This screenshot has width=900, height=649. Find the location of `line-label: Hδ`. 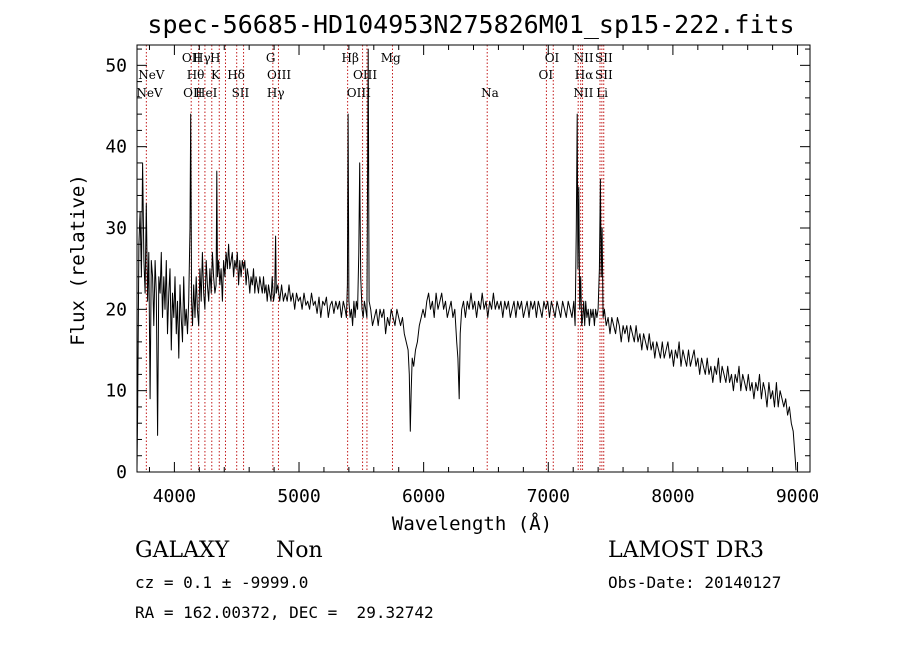

line-label: Hδ is located at coordinates (236, 75).